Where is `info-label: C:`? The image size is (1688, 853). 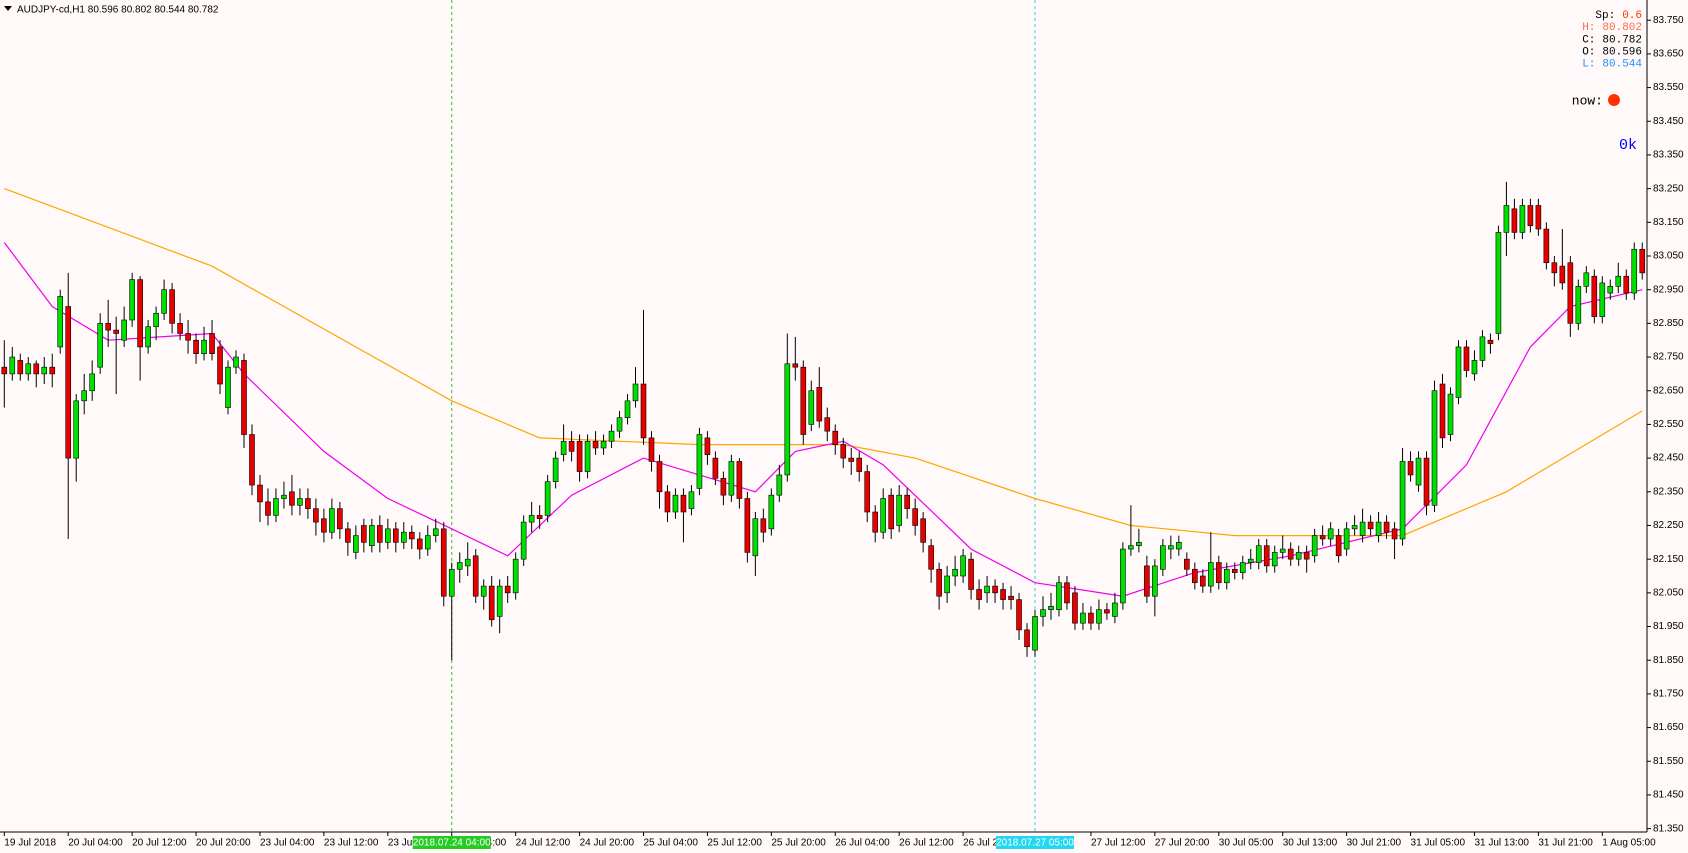 info-label: C: is located at coordinates (1588, 40).